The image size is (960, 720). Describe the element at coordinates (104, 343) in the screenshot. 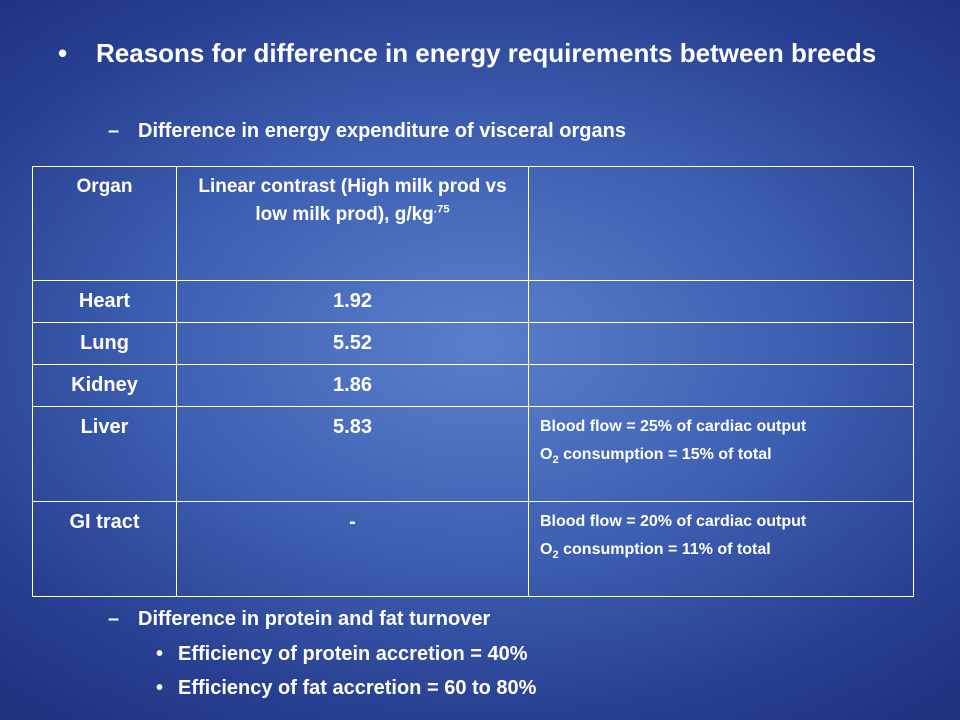

I see `organ-cell: Lung` at that location.